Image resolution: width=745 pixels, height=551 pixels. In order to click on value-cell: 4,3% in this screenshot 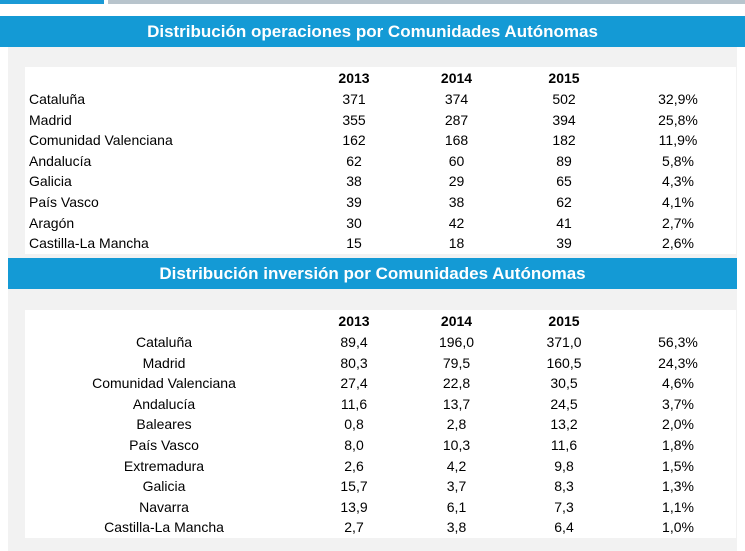, I will do `click(678, 181)`.